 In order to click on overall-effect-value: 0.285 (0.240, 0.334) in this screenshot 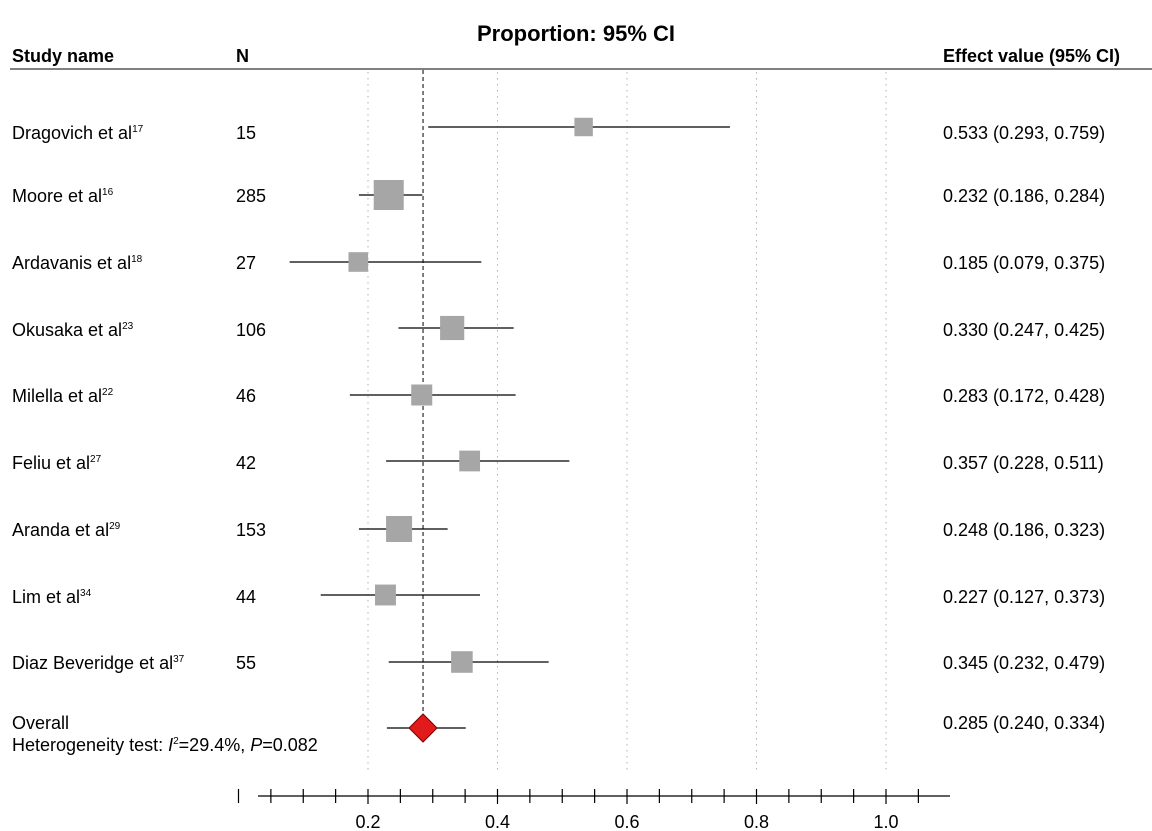, I will do `click(1024, 723)`.